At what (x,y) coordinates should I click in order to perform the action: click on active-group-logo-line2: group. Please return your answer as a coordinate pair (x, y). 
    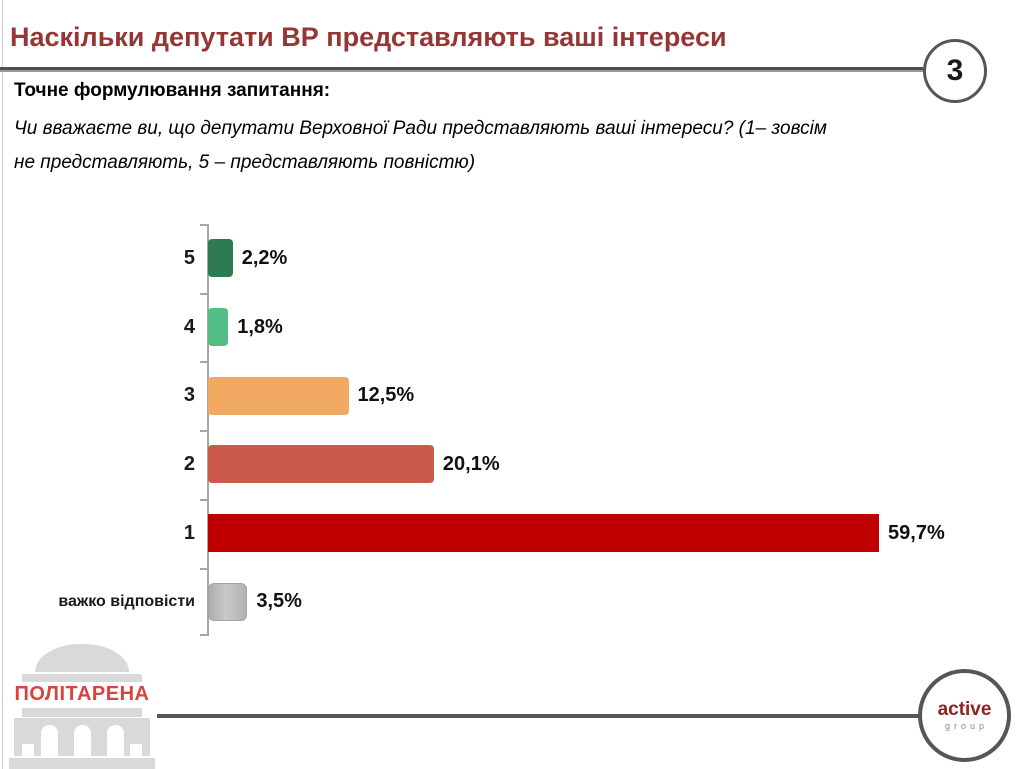
    Looking at the image, I should click on (966, 726).